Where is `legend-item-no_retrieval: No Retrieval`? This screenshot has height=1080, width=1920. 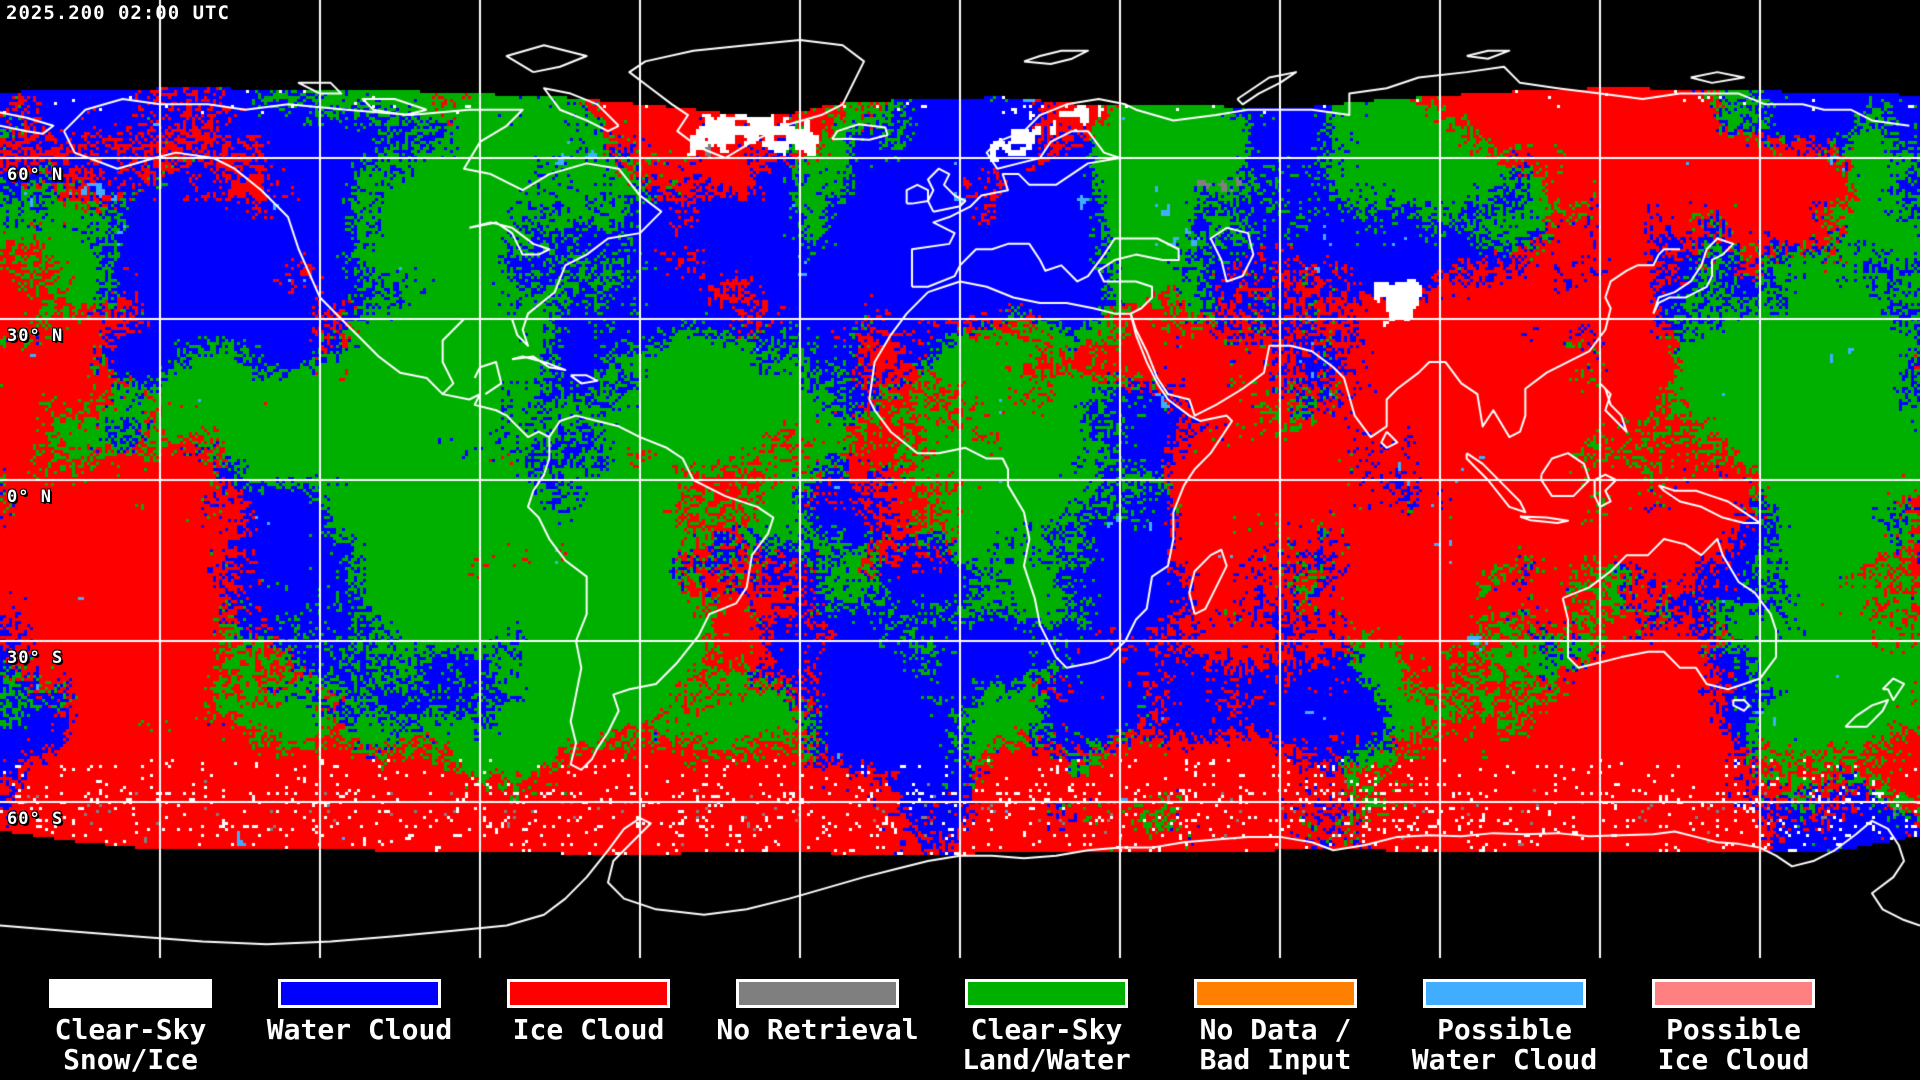
legend-item-no_retrieval: No Retrieval is located at coordinates (817, 1027).